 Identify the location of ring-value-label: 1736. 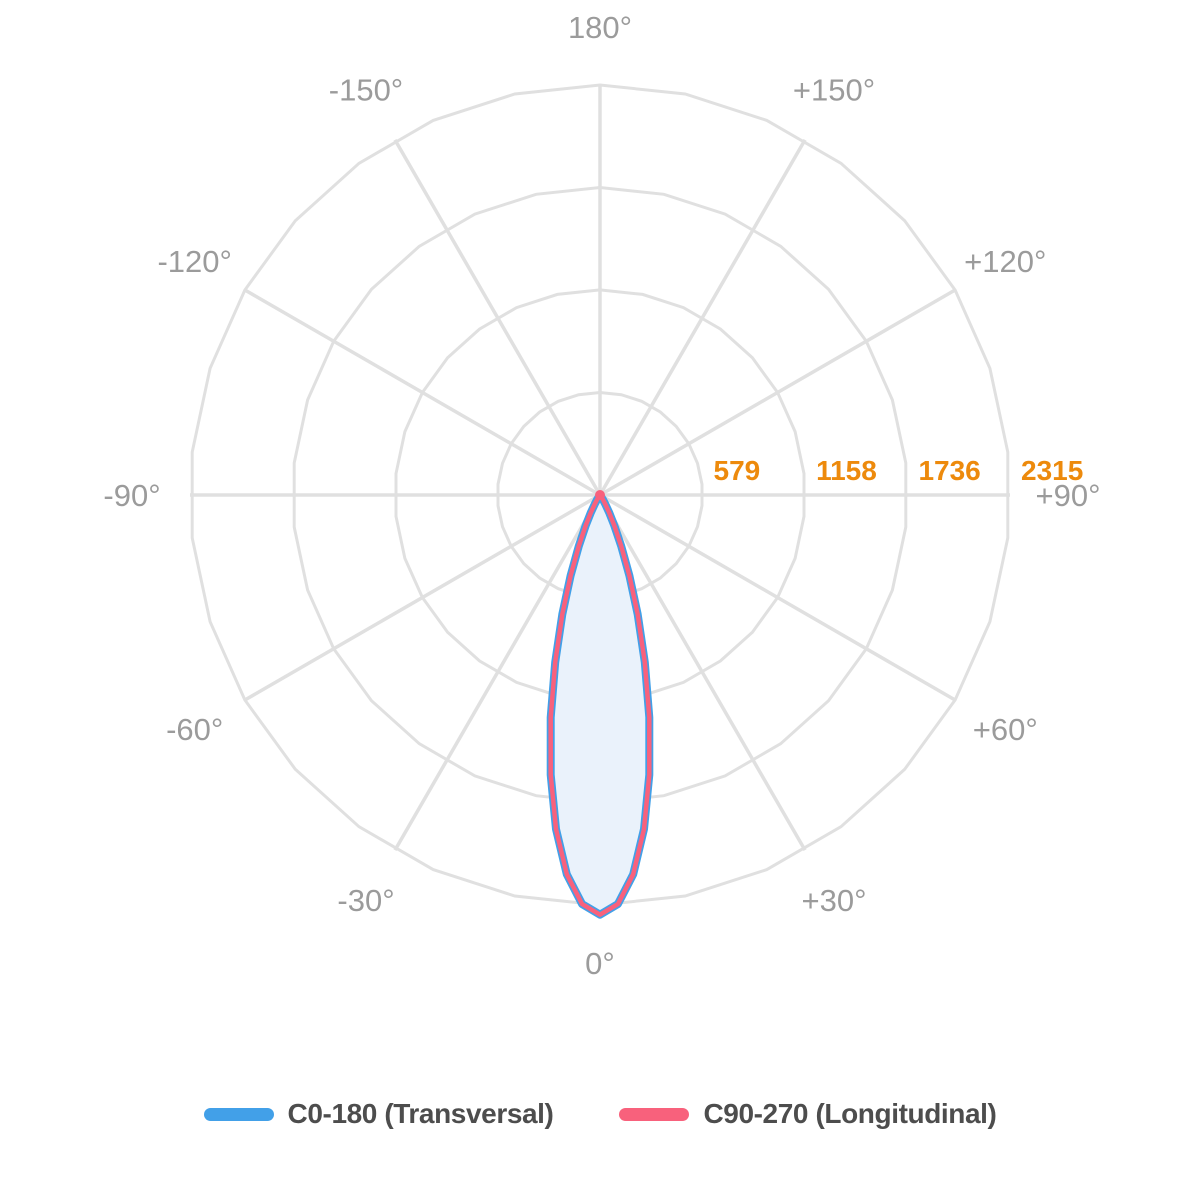
(949, 470).